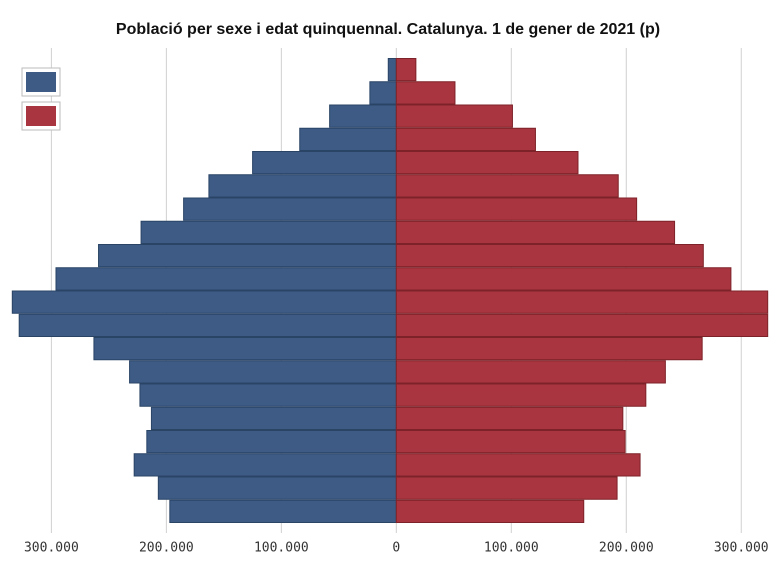 Image resolution: width=776 pixels, height=561 pixels. I want to click on x-tick-label: 0, so click(396, 548).